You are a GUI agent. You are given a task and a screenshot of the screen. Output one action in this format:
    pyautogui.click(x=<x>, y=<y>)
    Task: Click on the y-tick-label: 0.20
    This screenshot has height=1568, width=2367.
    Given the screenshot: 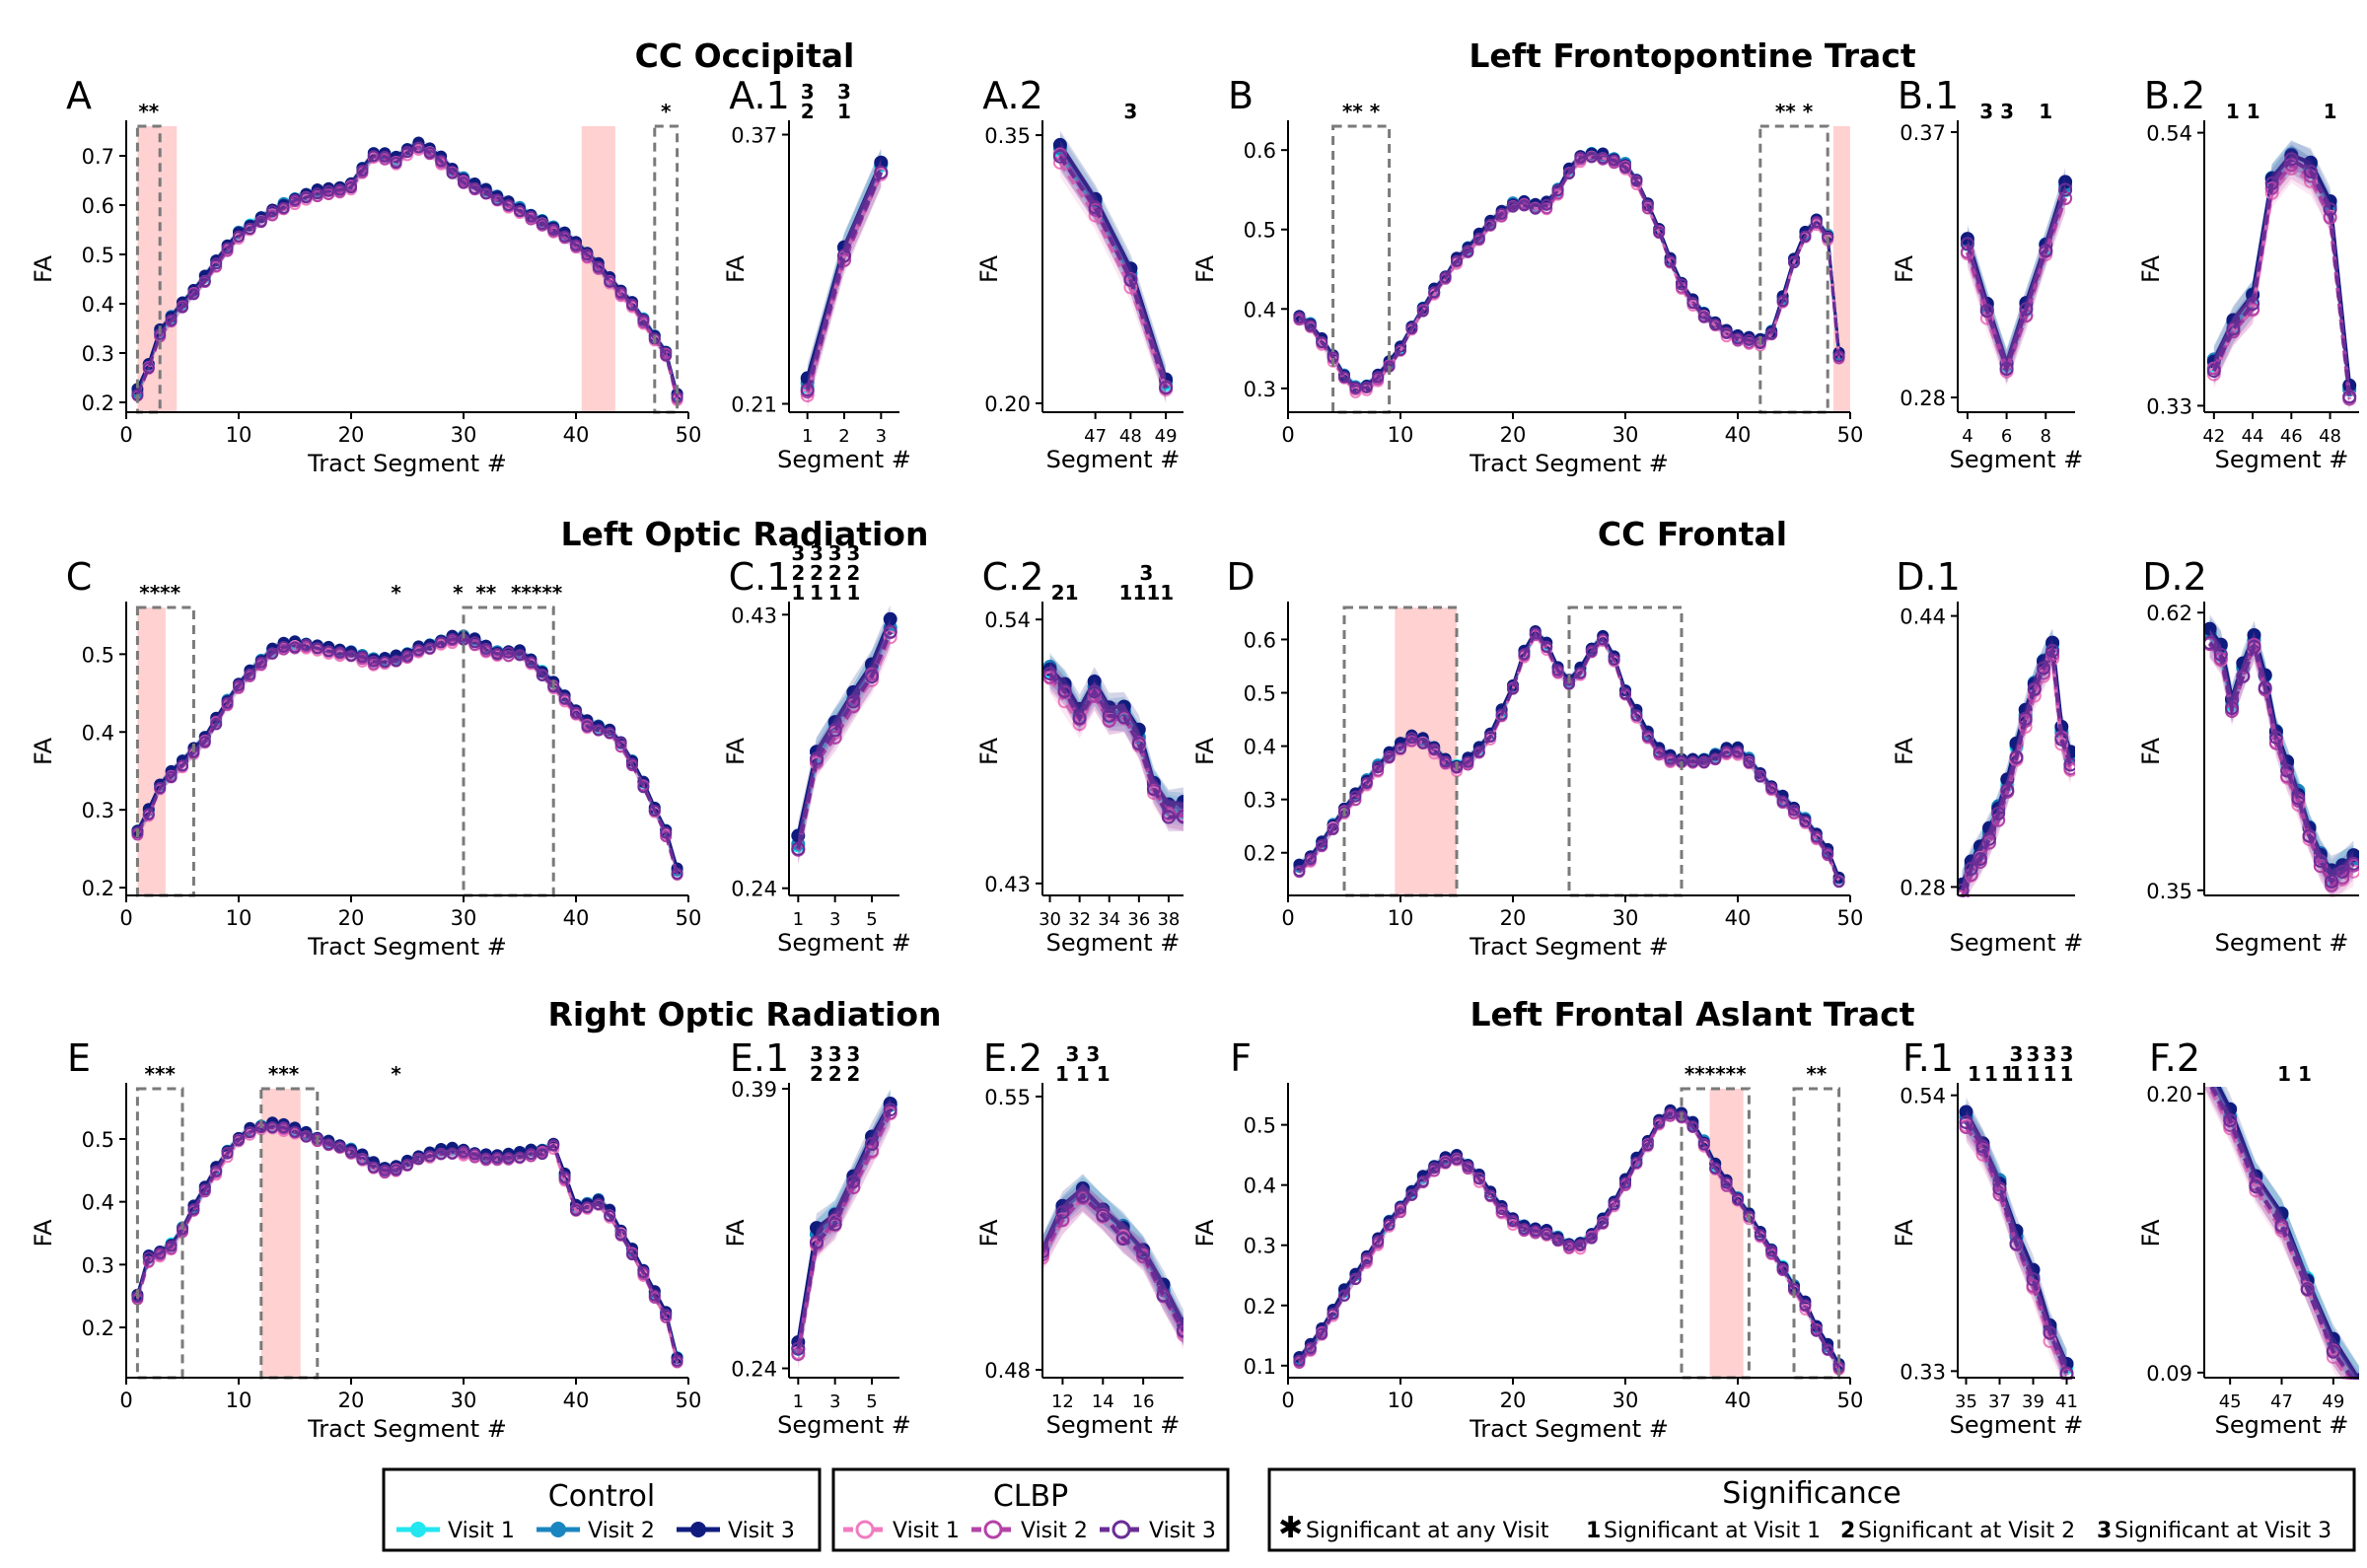 What is the action you would take?
    pyautogui.click(x=2169, y=1094)
    